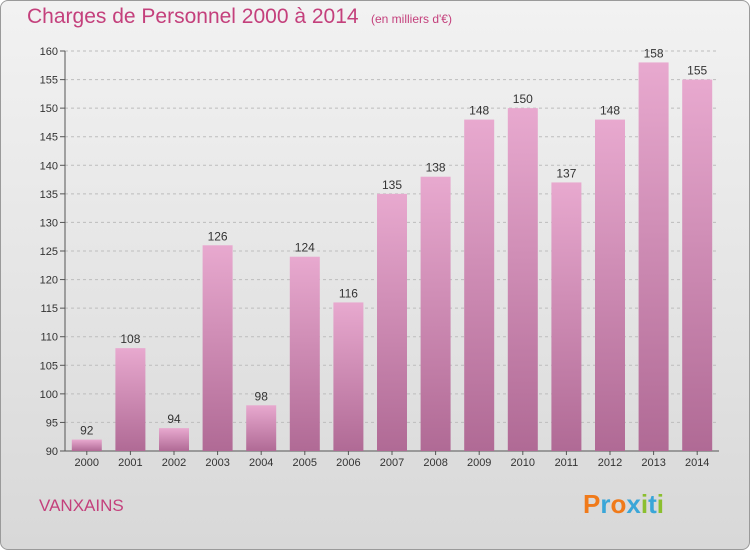 Image resolution: width=750 pixels, height=550 pixels. Describe the element at coordinates (697, 71) in the screenshot. I see `data-label: 155` at that location.